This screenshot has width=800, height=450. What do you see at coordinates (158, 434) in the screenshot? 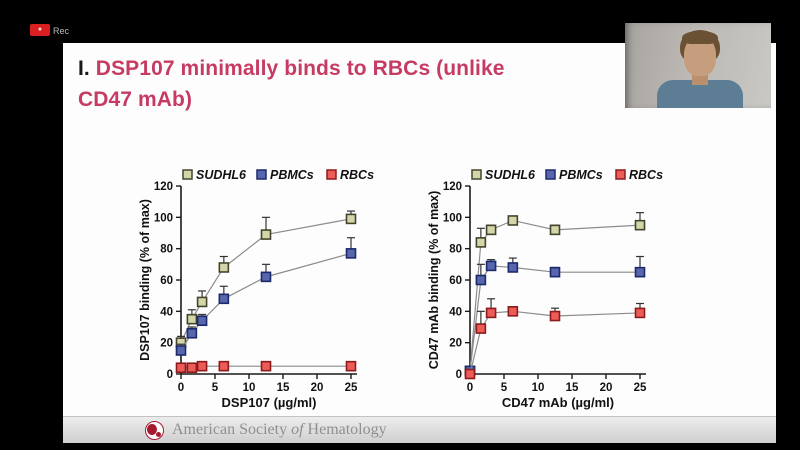
I see `ash-logo-small-cell` at bounding box center [158, 434].